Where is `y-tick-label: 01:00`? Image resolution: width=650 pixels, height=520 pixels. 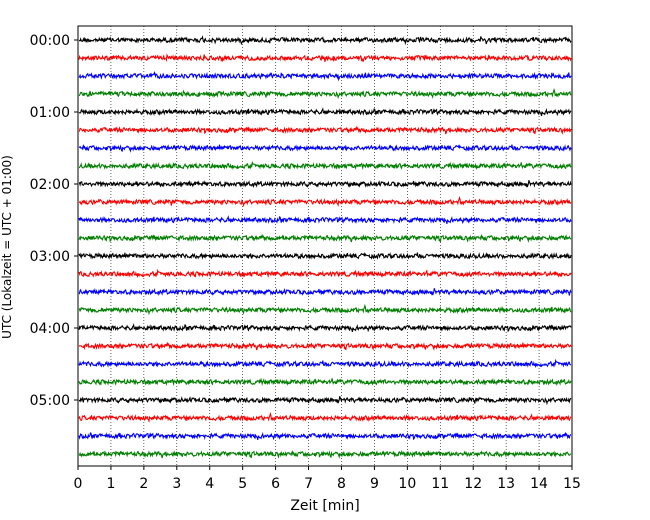
y-tick-label: 01:00 is located at coordinates (50, 113).